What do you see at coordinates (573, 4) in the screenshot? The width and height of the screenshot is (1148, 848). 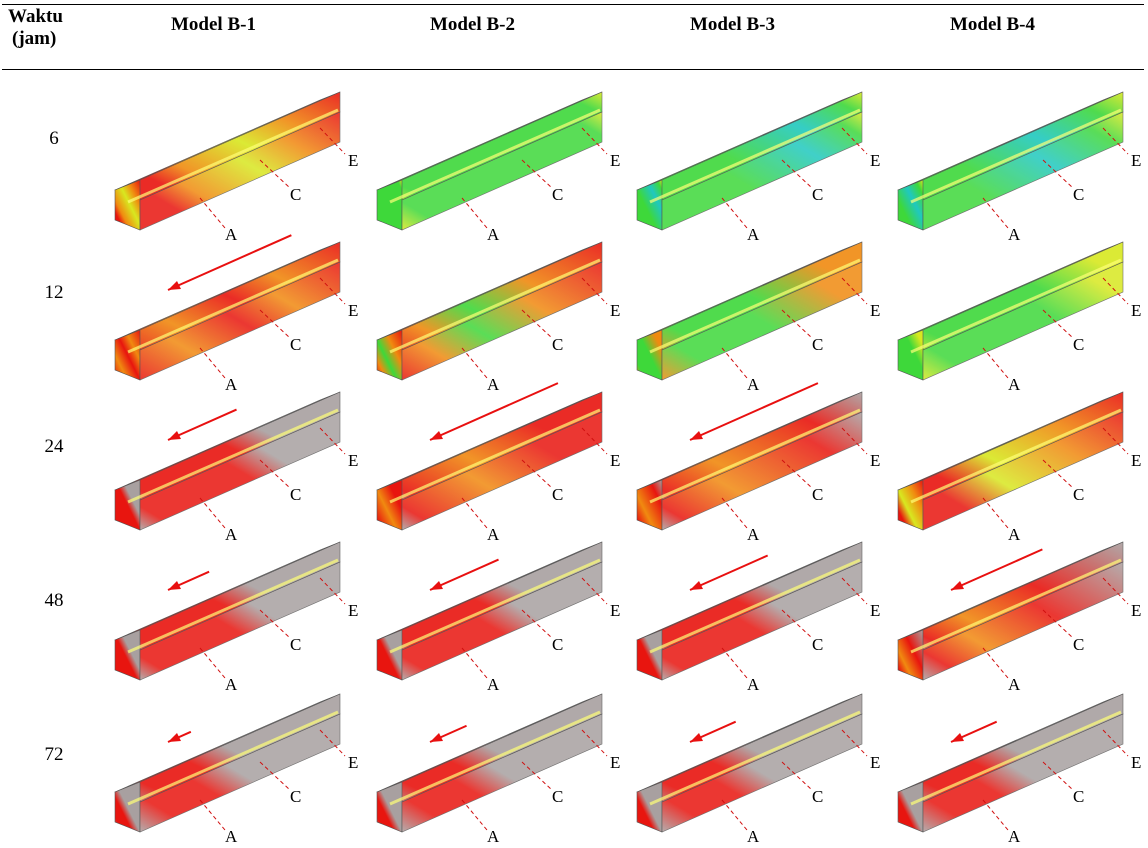 I see `table-top-rule` at bounding box center [573, 4].